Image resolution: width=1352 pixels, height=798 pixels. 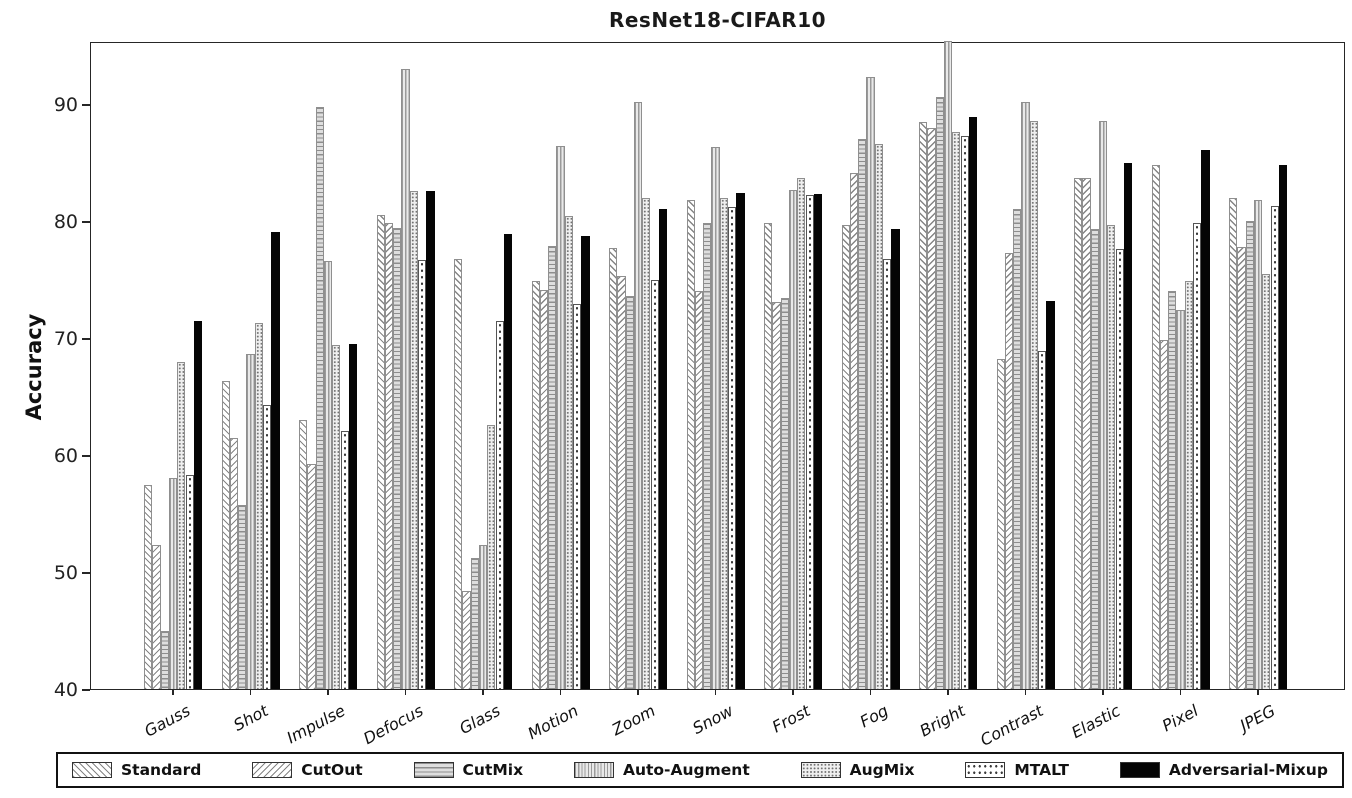 I want to click on x-tick-label-motion: Motion, so click(x=552, y=722).